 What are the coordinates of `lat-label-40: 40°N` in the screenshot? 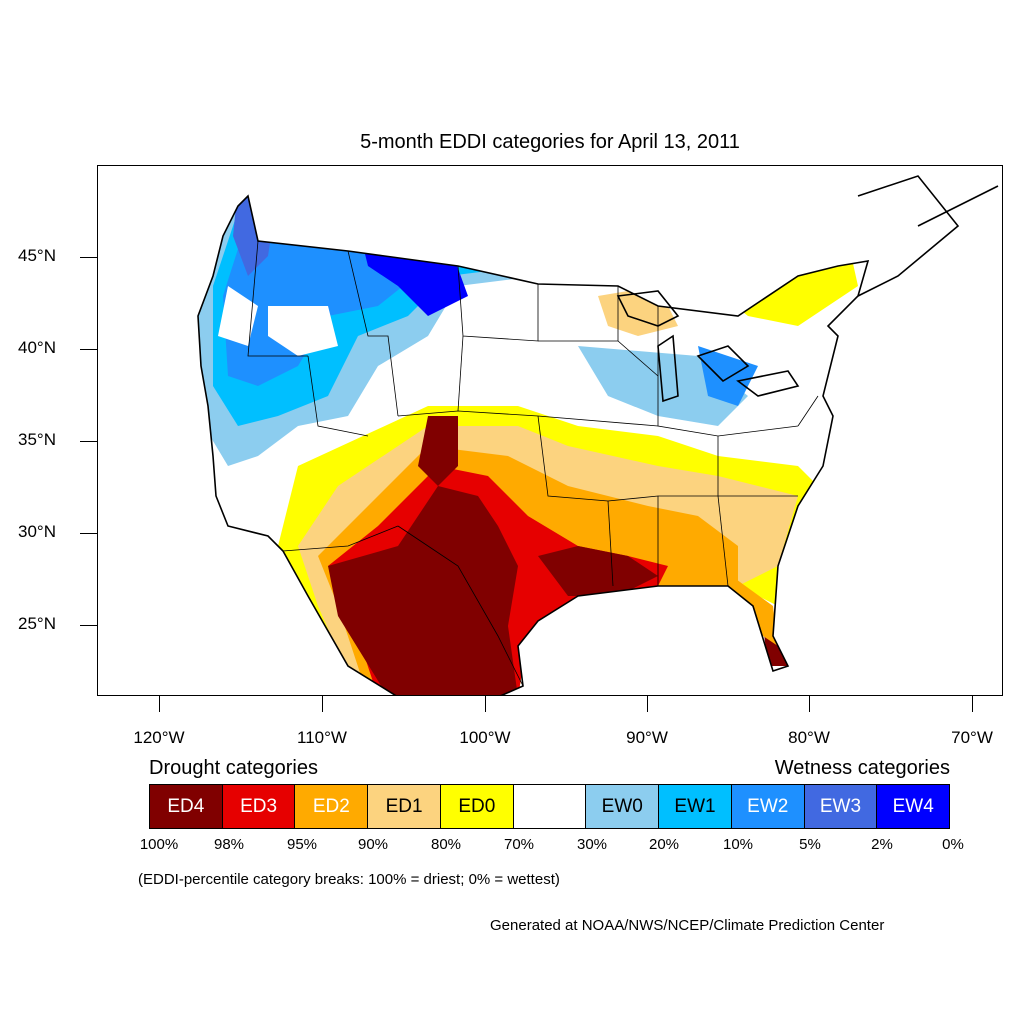 It's located at (37, 347).